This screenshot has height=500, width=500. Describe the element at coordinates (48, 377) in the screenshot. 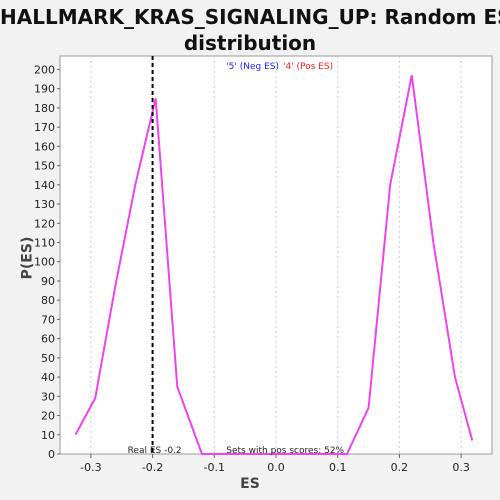

I see `y-tick-label: 40` at that location.